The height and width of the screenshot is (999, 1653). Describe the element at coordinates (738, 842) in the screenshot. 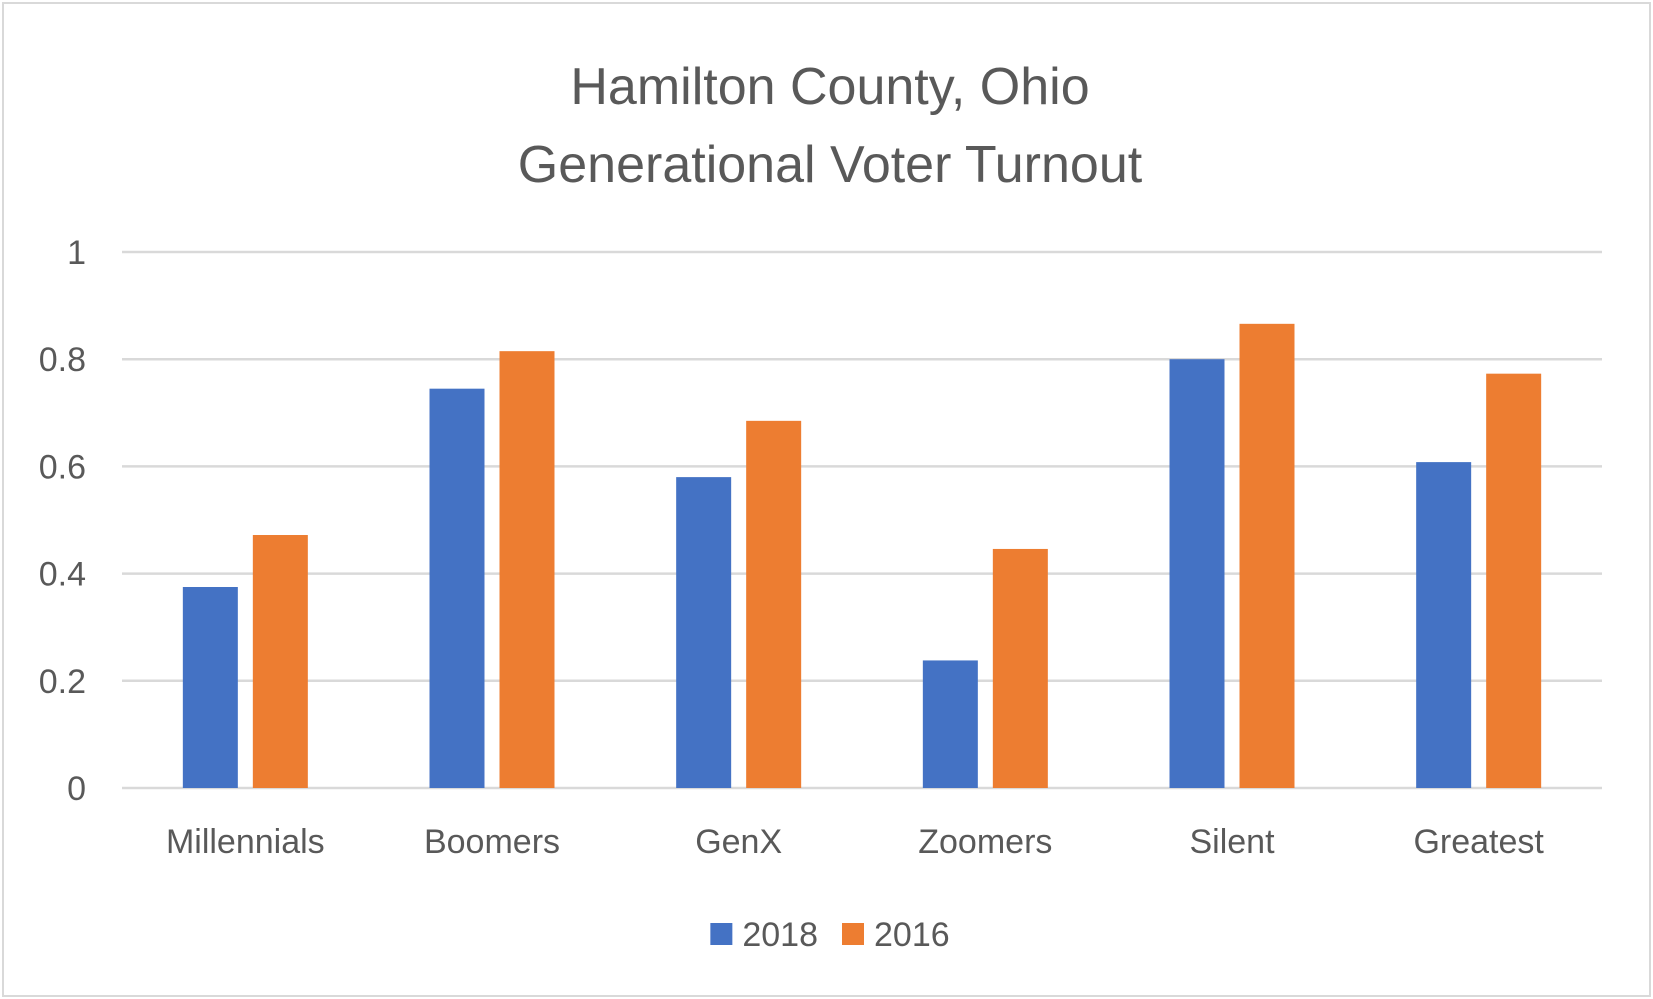

I see `x-tick-label-genx: GenX` at that location.